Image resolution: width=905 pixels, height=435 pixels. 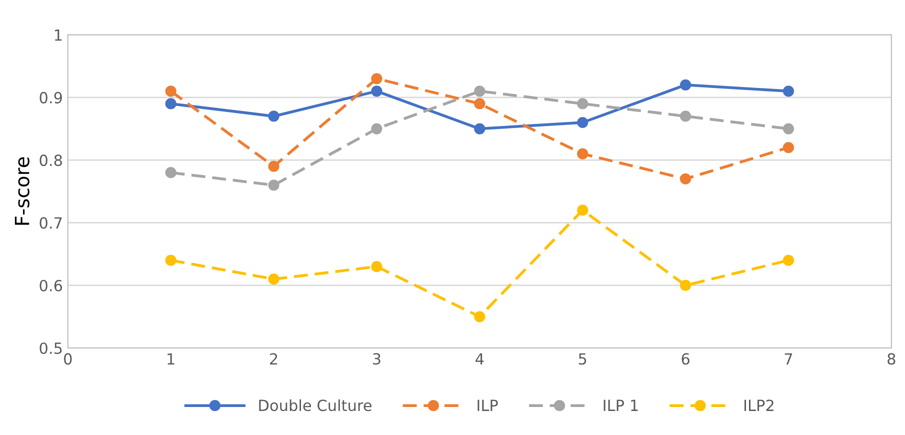 What do you see at coordinates (488, 405) in the screenshot?
I see `legend-label: ILP` at bounding box center [488, 405].